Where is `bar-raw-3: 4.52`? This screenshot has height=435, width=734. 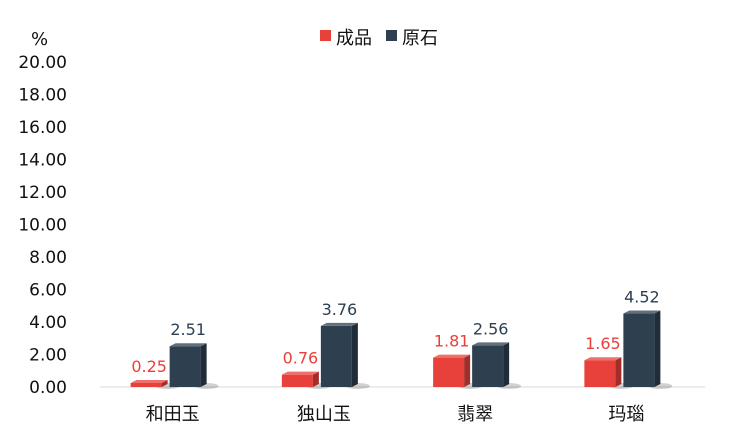
bar-raw-3: 4.52 is located at coordinates (648, 338).